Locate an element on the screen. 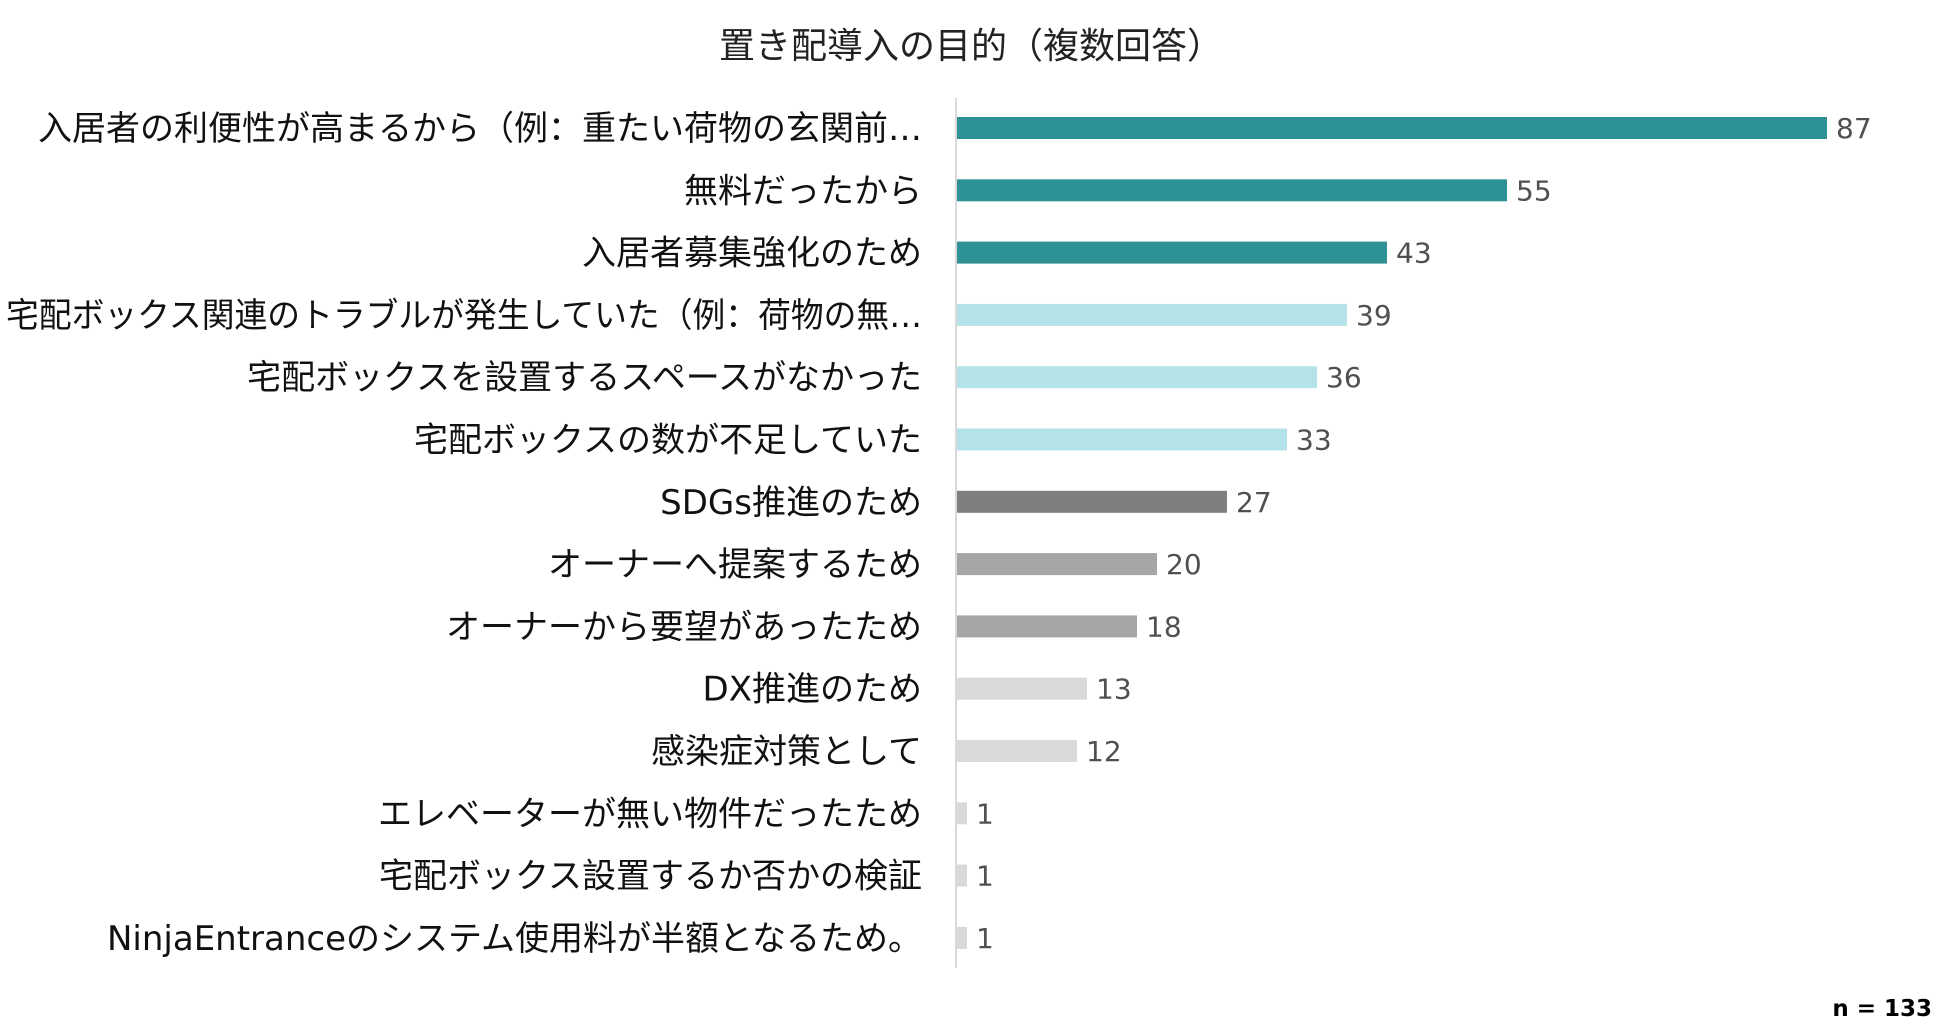  category-label: 感染症対策として is located at coordinates (786, 752).